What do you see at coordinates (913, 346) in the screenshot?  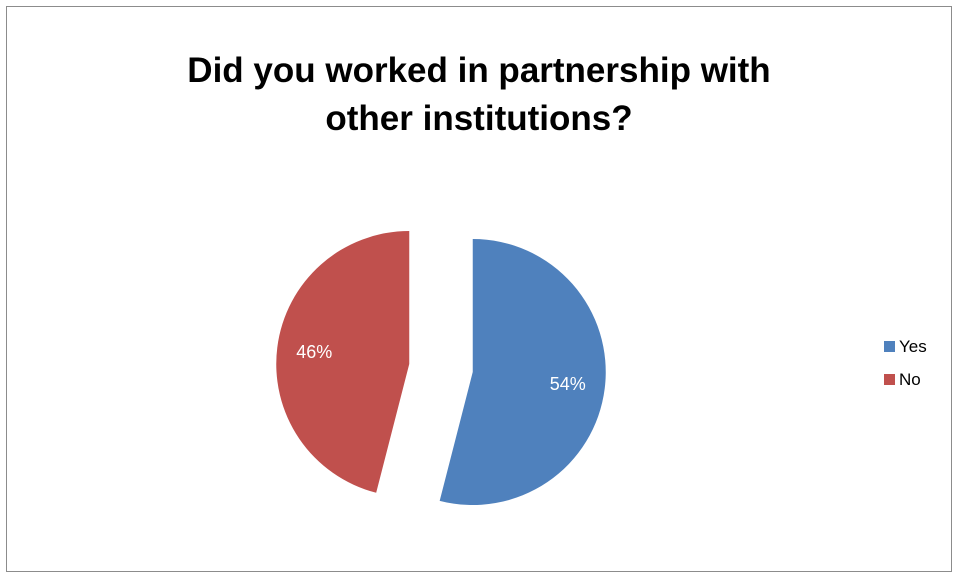 I see `legend-label-yes: Yes` at bounding box center [913, 346].